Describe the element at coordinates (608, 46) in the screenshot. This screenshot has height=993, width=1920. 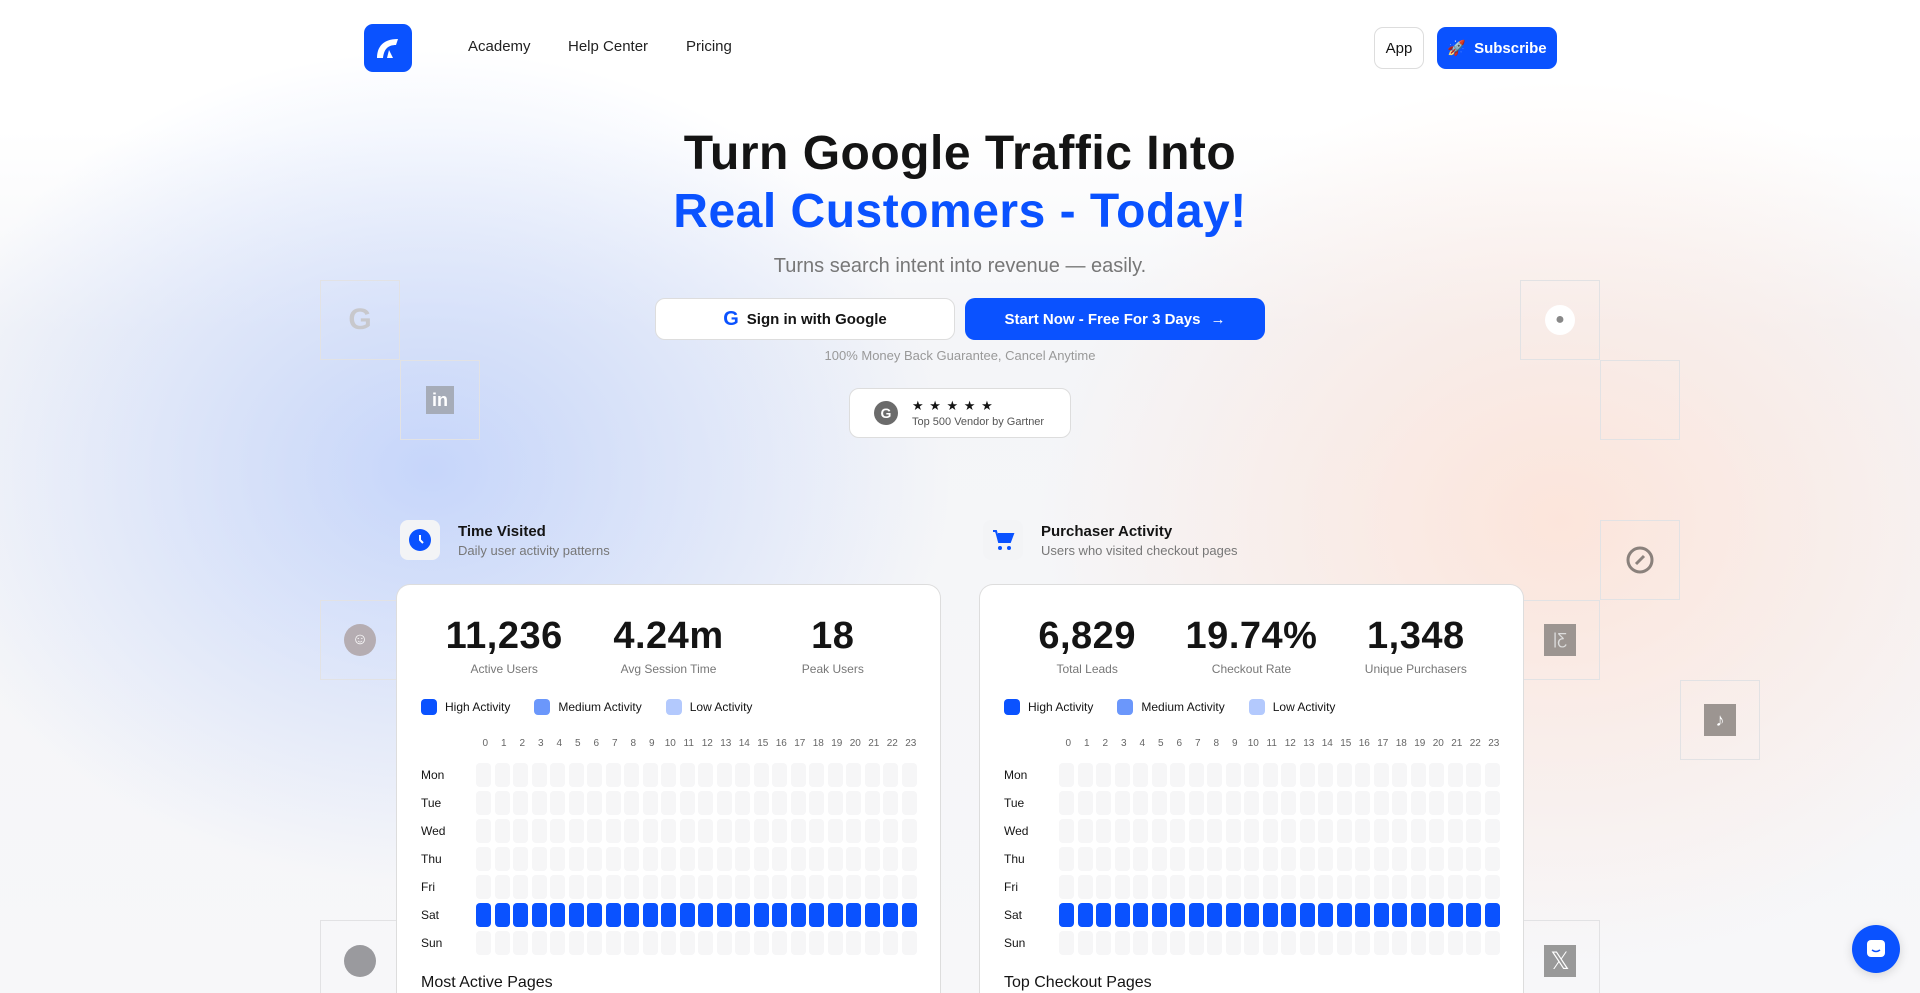
I see `nav-help-center: Help Center` at that location.